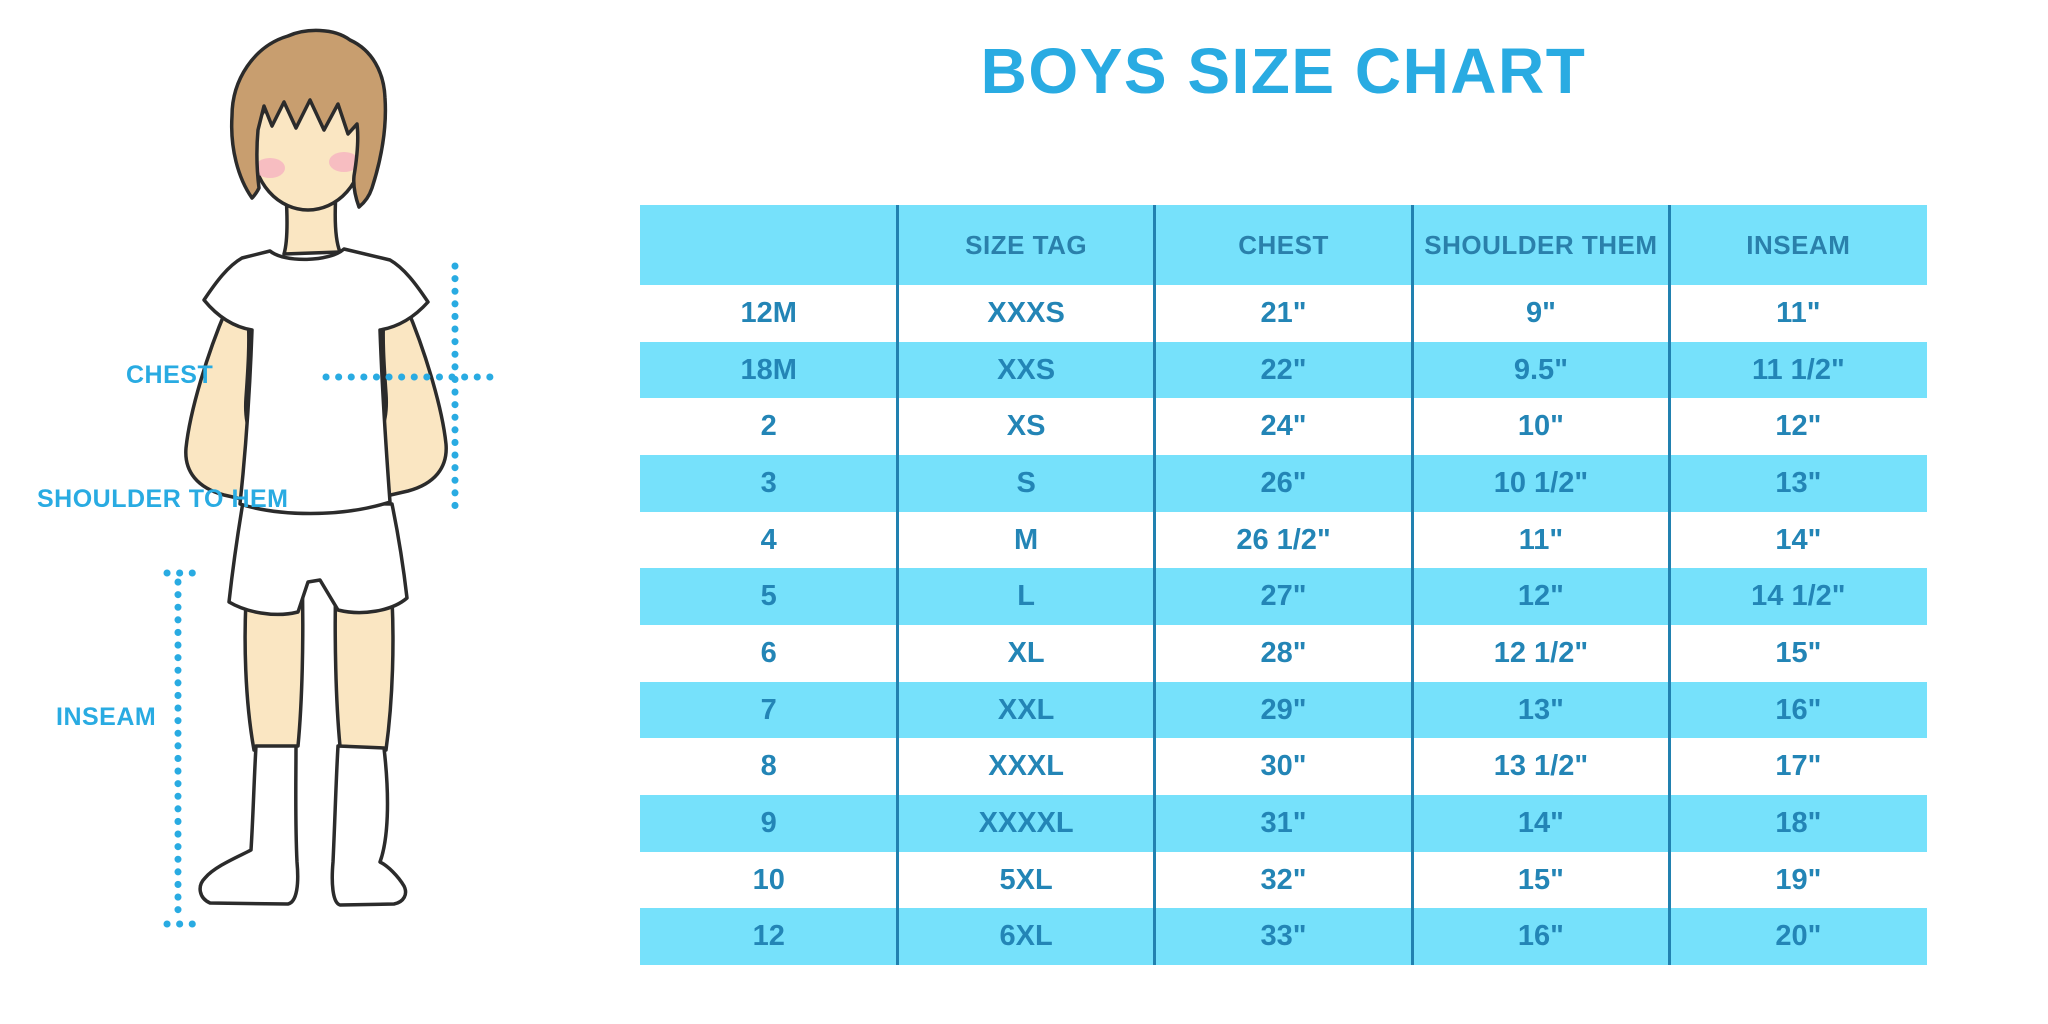 The image size is (2048, 1024). I want to click on table-cell: 9.5", so click(1540, 369).